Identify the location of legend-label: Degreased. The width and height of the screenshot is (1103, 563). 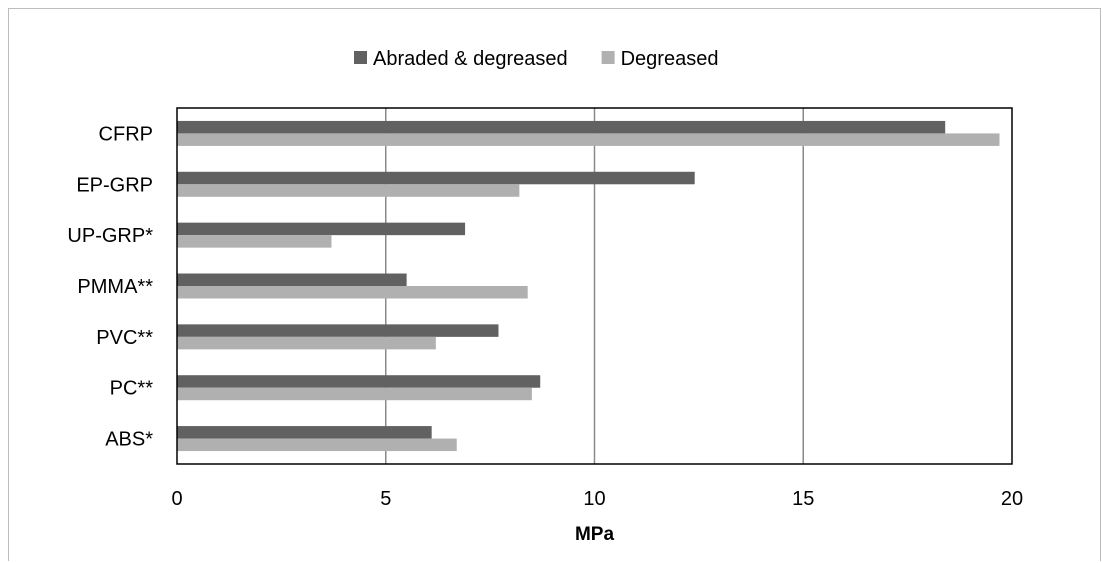
(670, 59).